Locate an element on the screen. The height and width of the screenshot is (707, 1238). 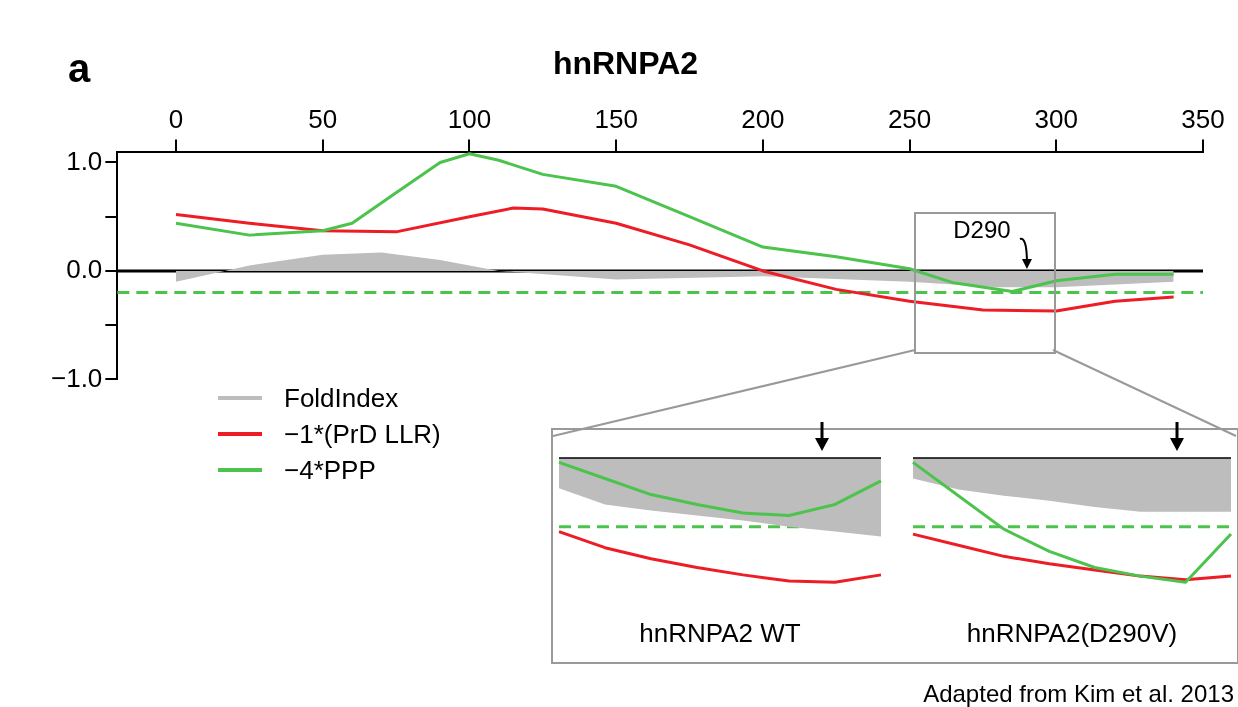
x-tick-label: 350 is located at coordinates (1203, 119).